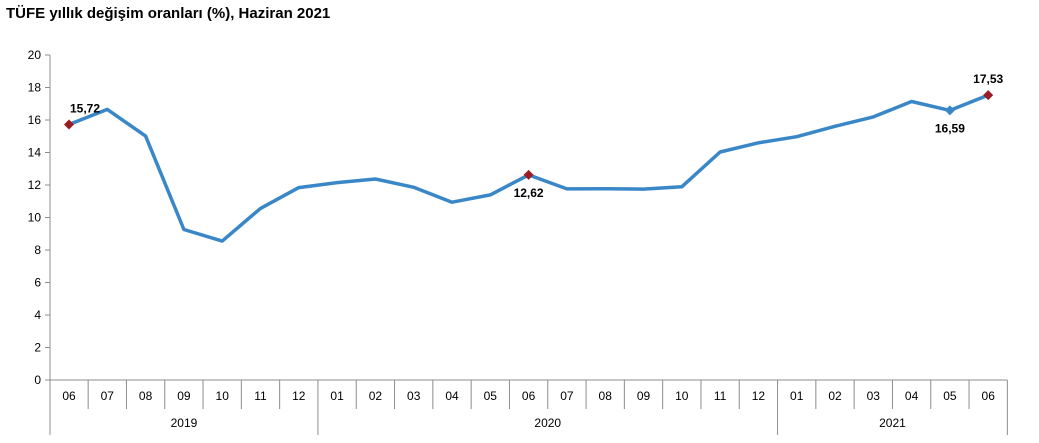  Describe the element at coordinates (85, 109) in the screenshot. I see `data-label: 15,72` at that location.